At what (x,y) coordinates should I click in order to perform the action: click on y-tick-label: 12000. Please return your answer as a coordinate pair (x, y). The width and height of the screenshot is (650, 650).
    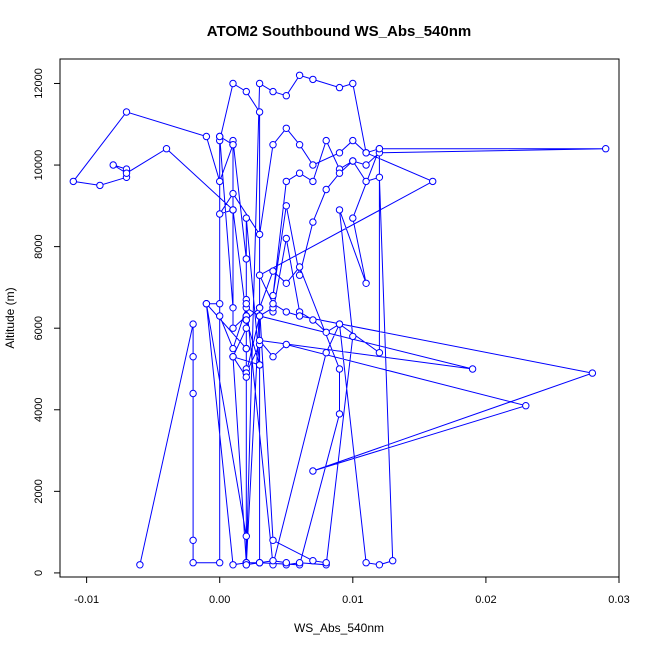
    Looking at the image, I should click on (39, 83).